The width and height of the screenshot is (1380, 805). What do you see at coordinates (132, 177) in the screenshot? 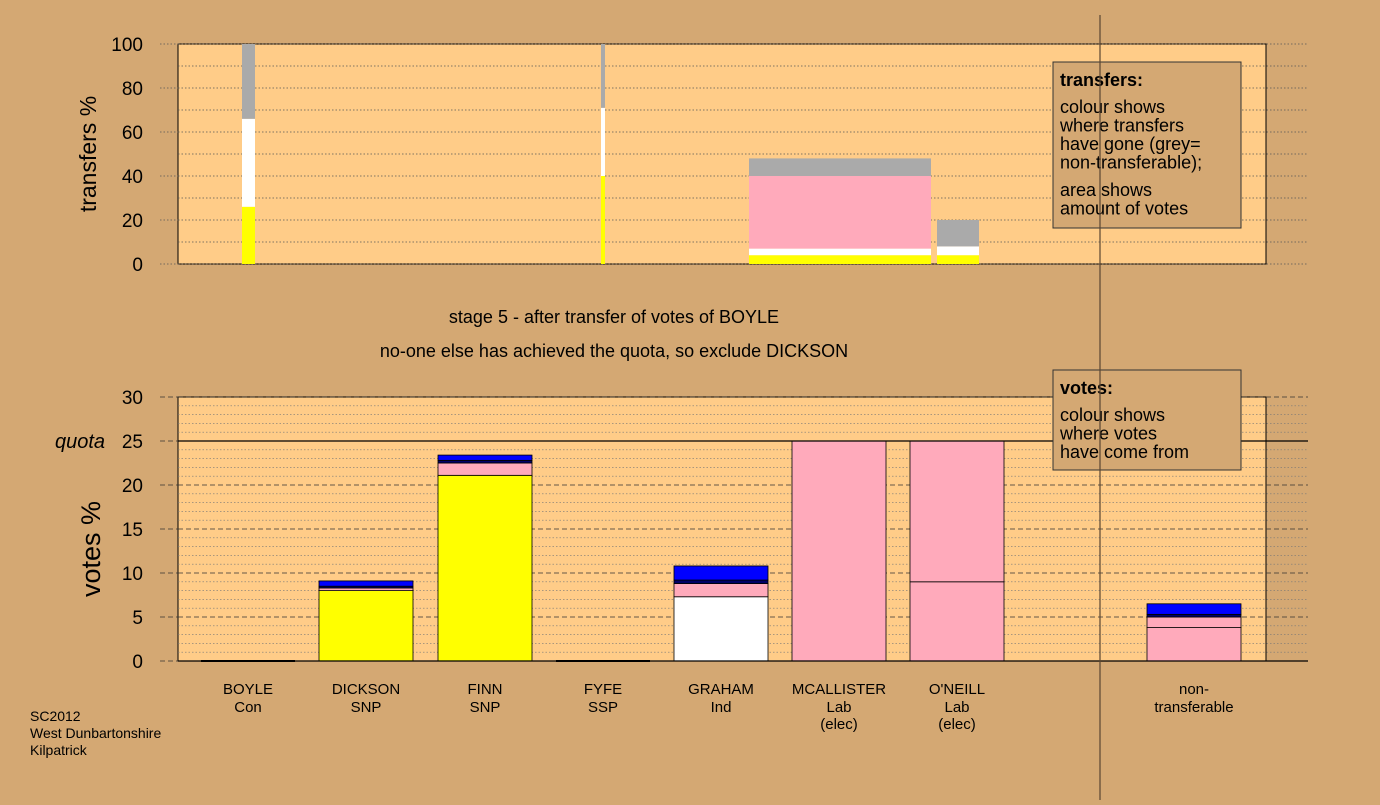
I see `transfers-tick-label: 40` at bounding box center [132, 177].